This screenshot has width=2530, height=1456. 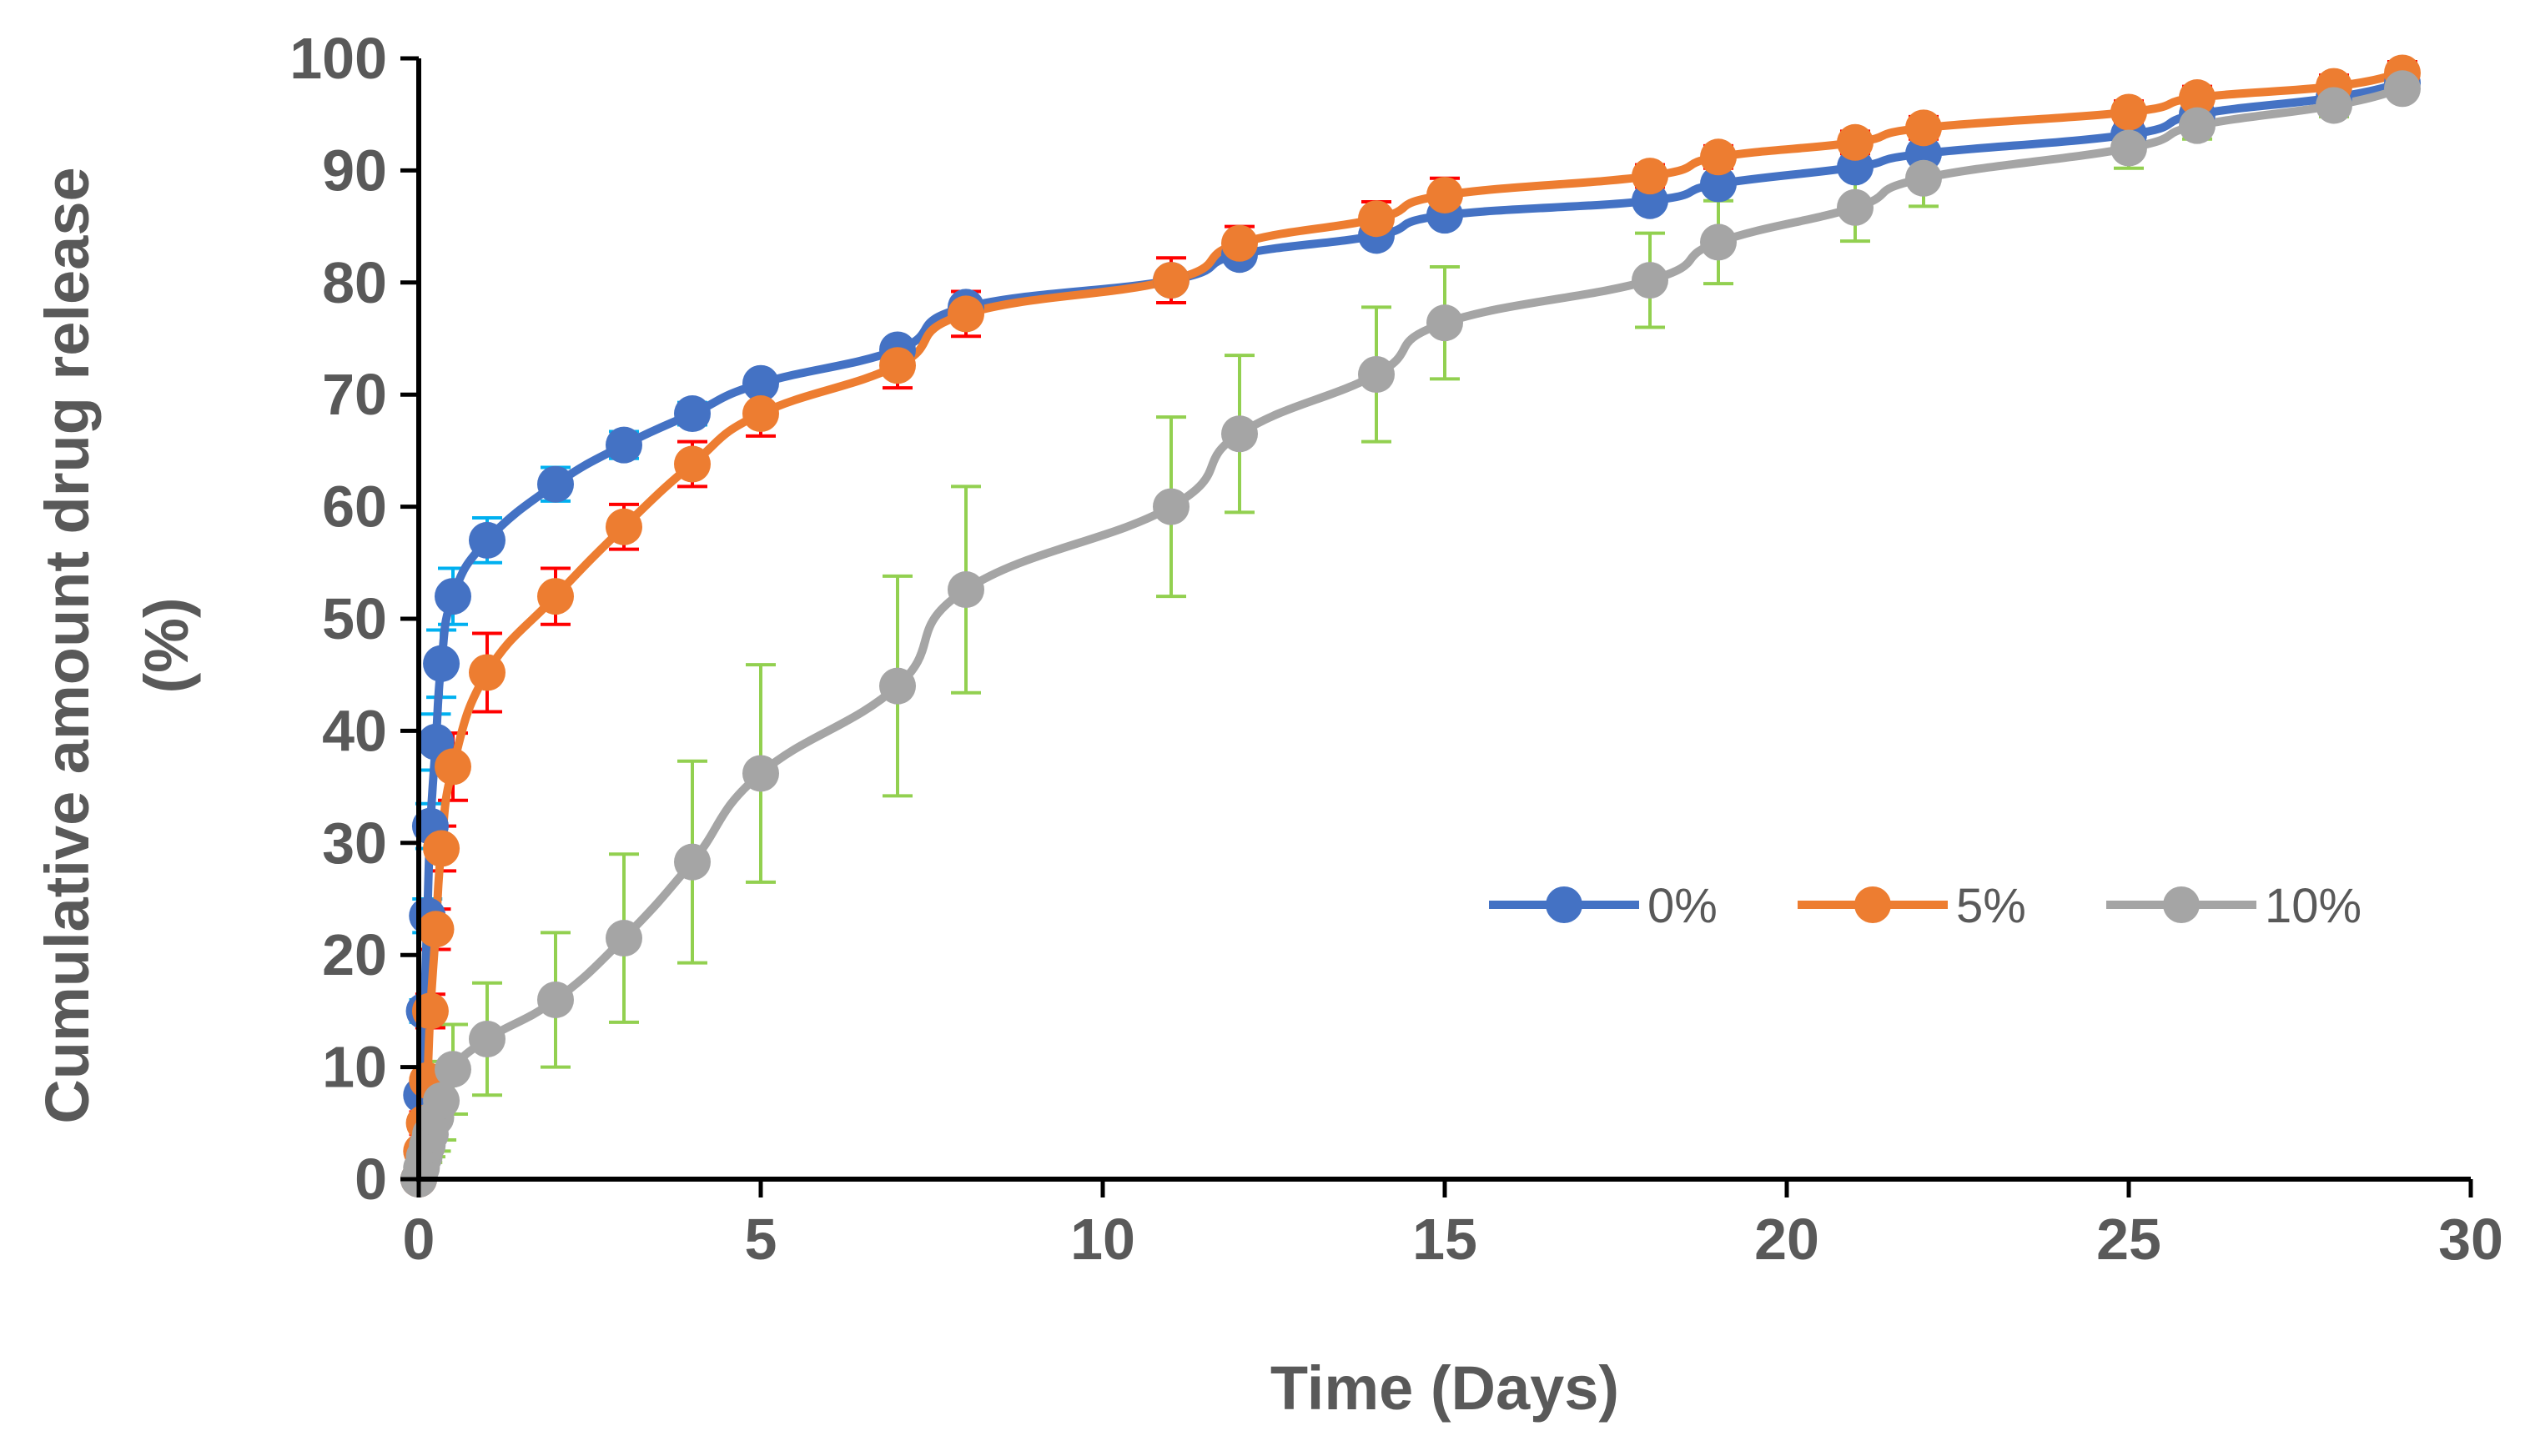 I want to click on y-tick-label: 100, so click(x=338, y=58).